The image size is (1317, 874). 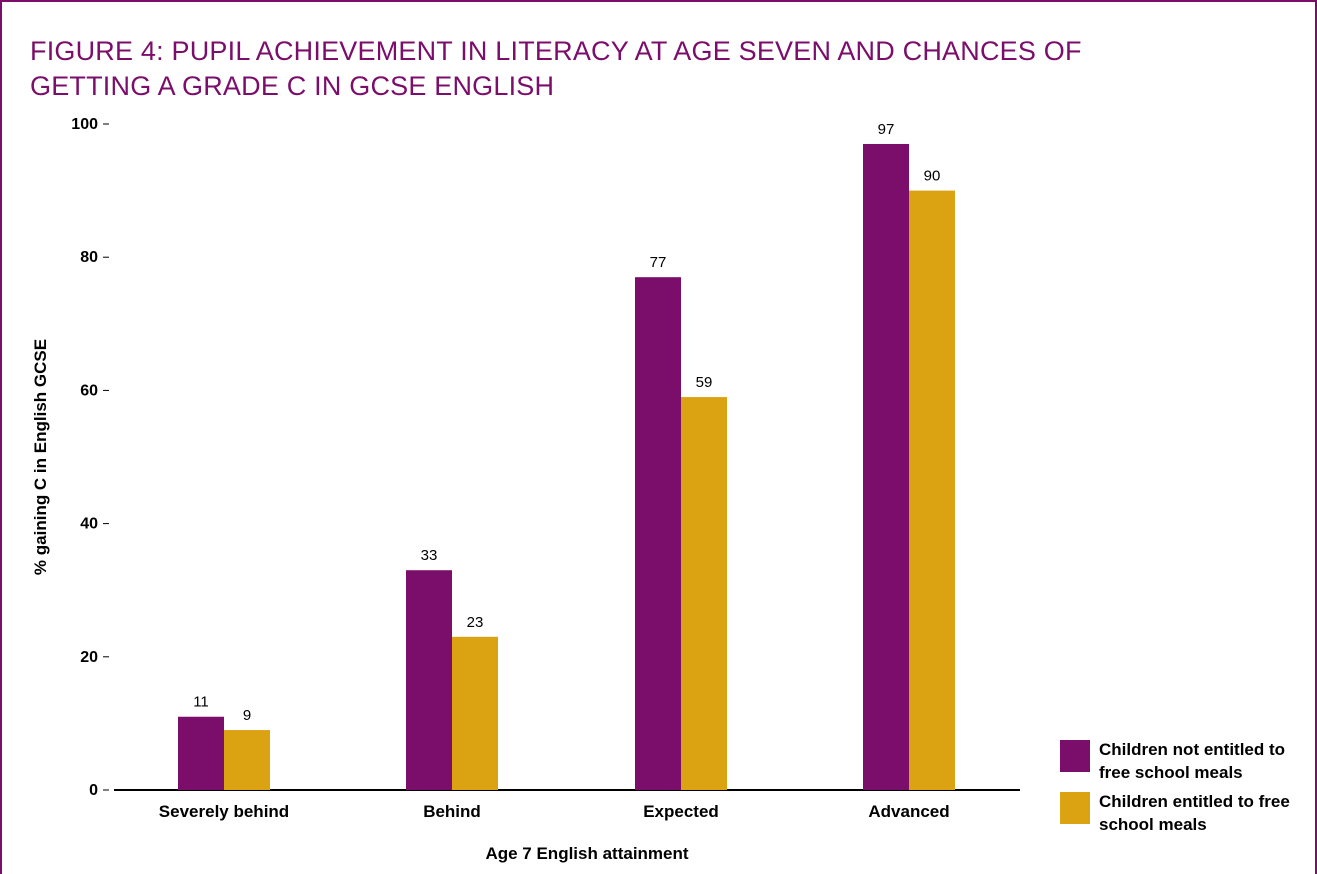 What do you see at coordinates (586, 853) in the screenshot?
I see `x-axis-title: Age 7 English attainment` at bounding box center [586, 853].